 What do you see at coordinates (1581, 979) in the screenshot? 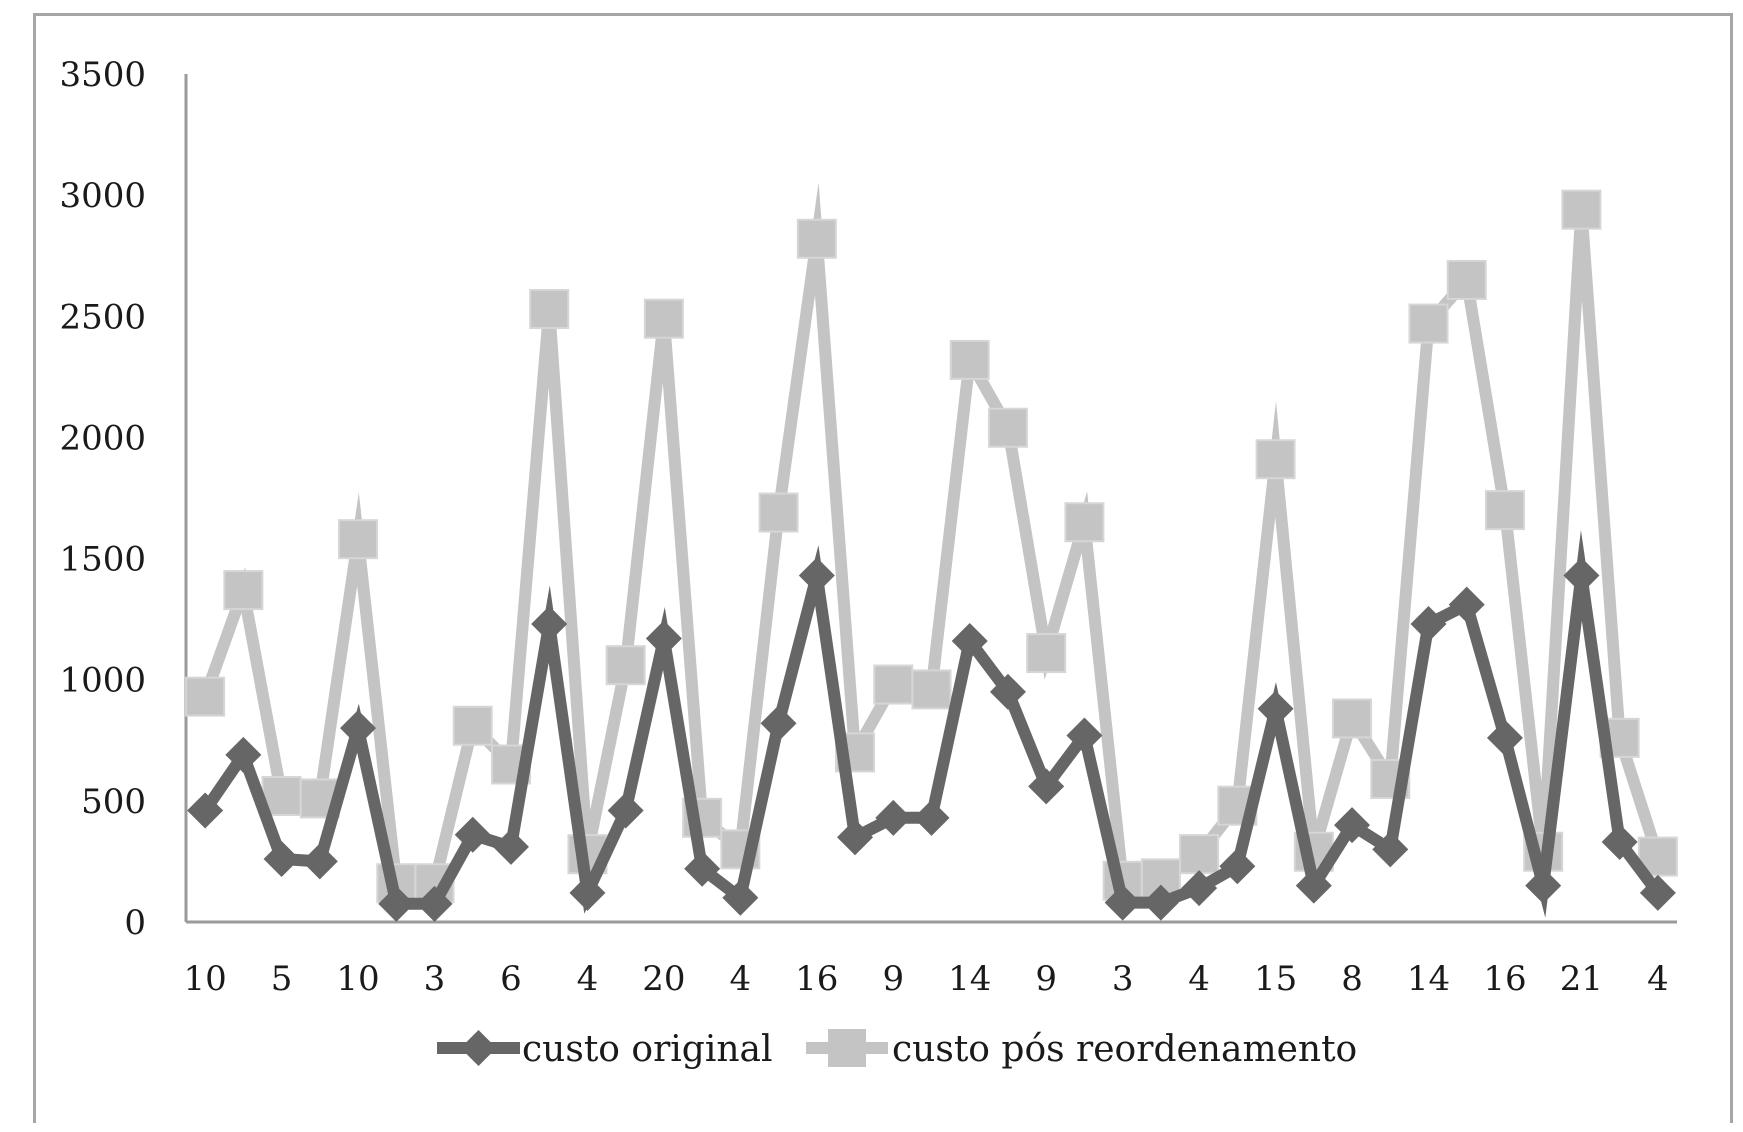
I see `x-tick-label: 21` at bounding box center [1581, 979].